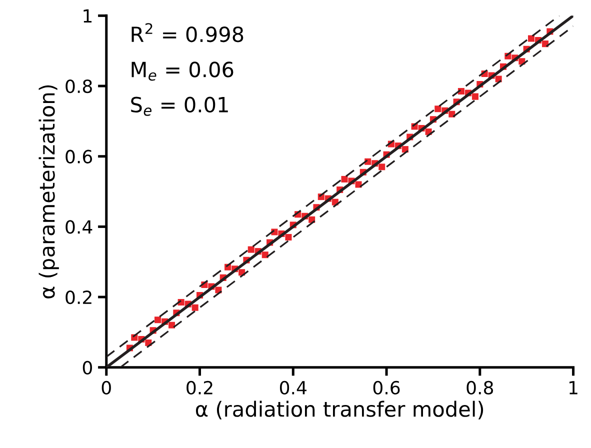 This screenshot has width=591, height=448. I want to click on y-tick-label: 0.8, so click(79, 86).